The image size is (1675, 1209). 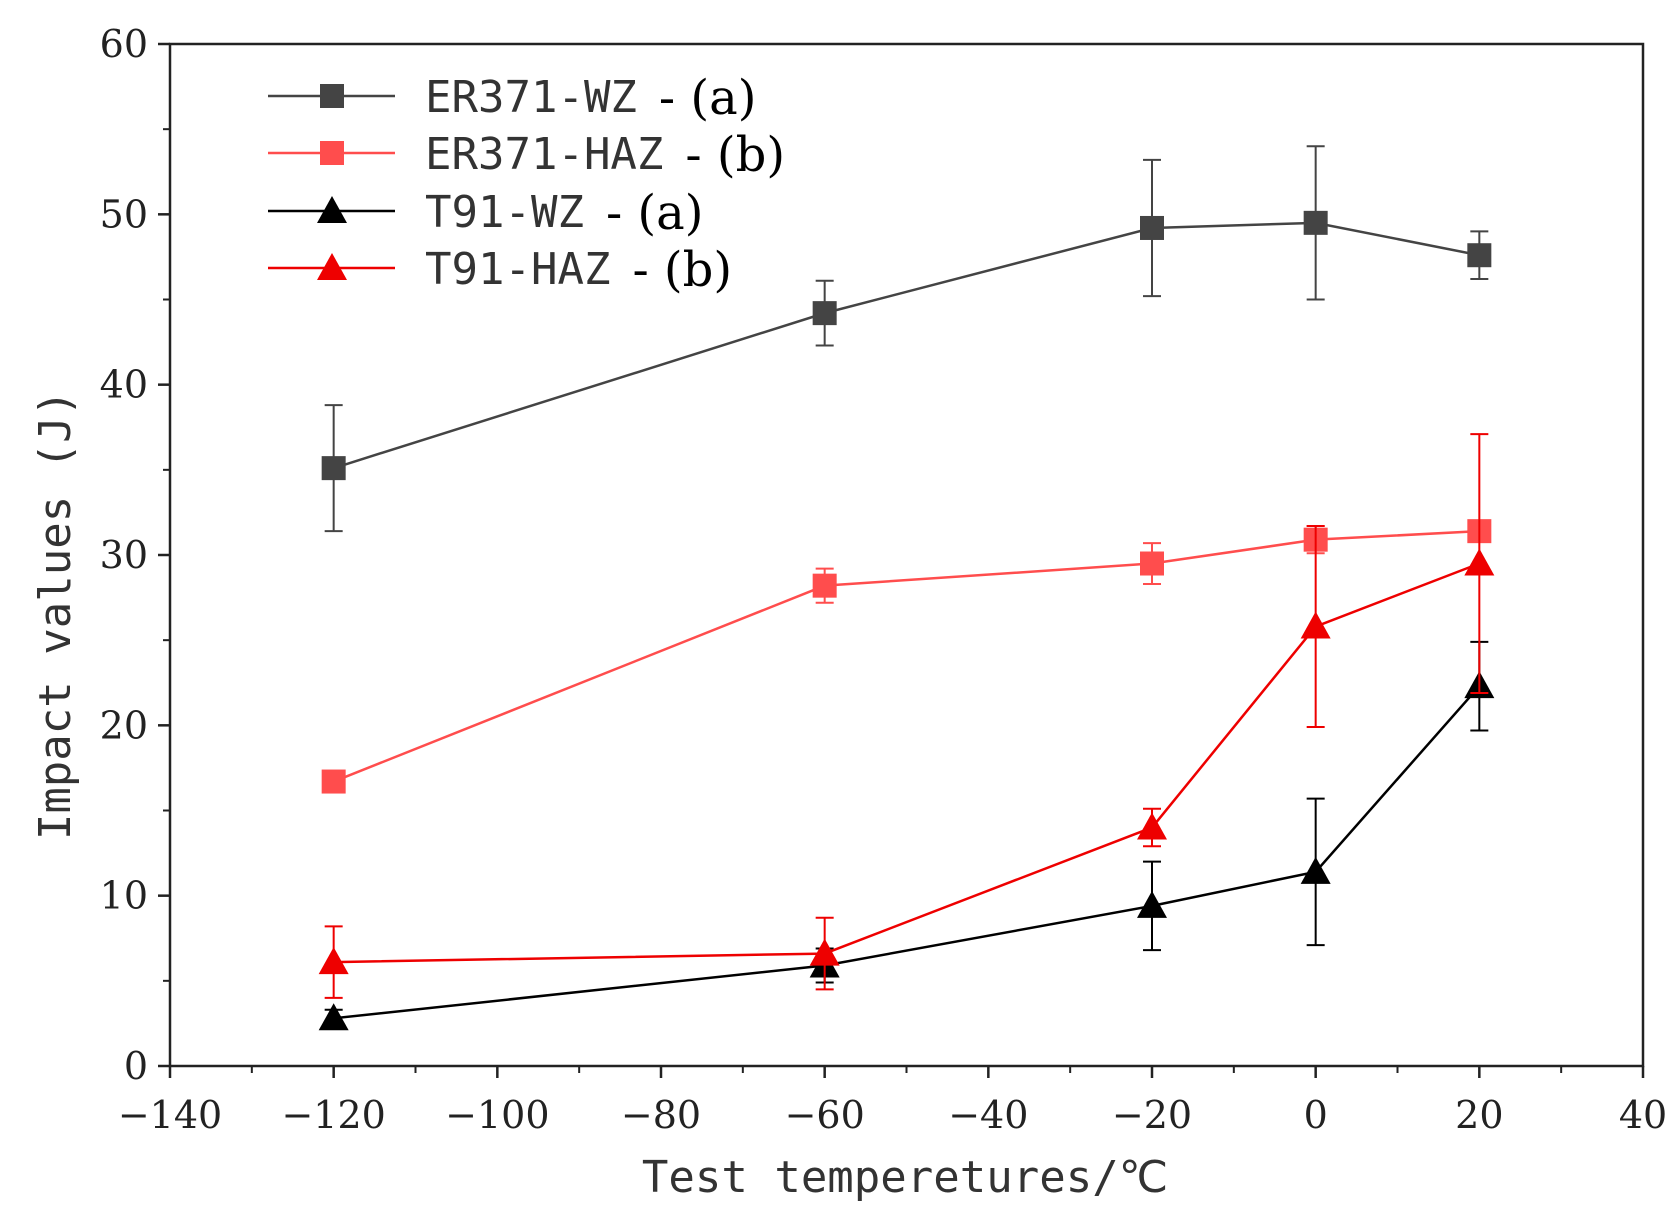 What do you see at coordinates (136, 1066) in the screenshot?
I see `y-tick-label: 0` at bounding box center [136, 1066].